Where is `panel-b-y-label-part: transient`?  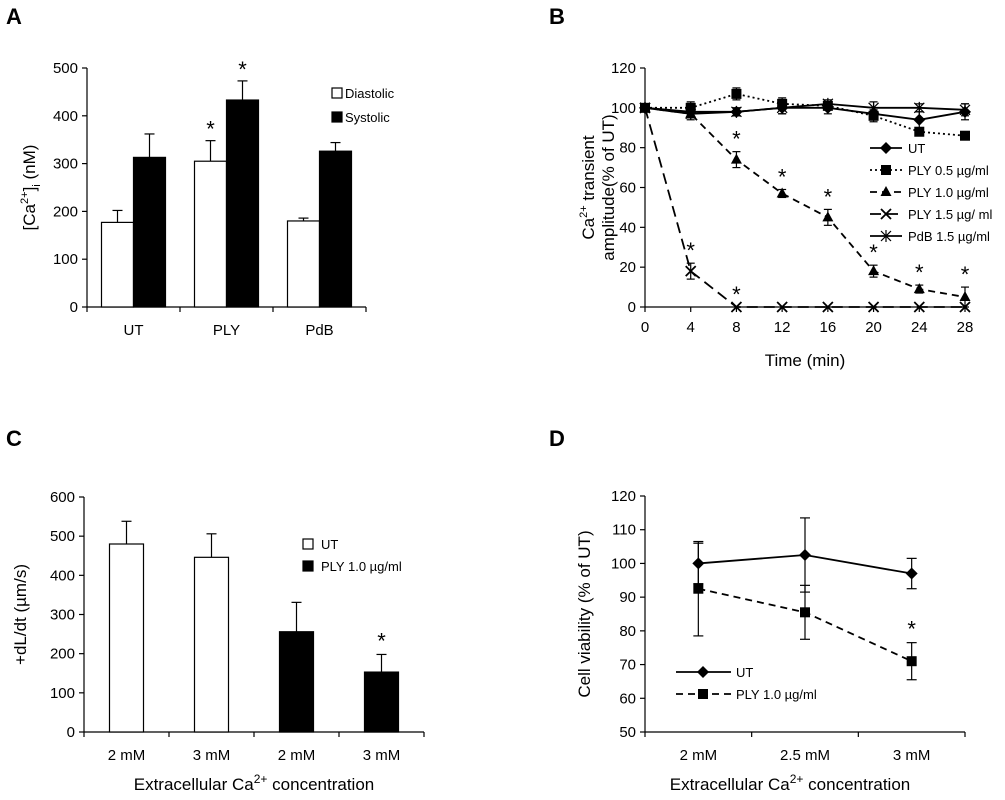
panel-b-y-label-part: transient is located at coordinates (588, 170).